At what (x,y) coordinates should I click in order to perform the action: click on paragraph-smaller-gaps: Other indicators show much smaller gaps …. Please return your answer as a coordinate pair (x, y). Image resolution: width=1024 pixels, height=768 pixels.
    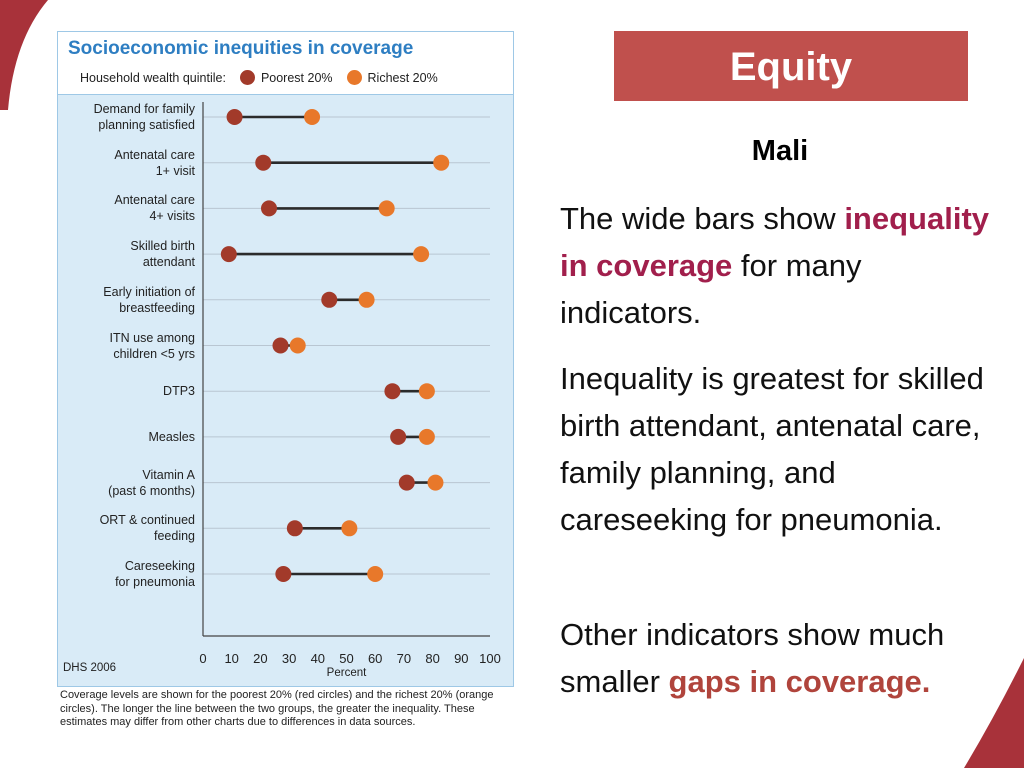
    Looking at the image, I should click on (780, 658).